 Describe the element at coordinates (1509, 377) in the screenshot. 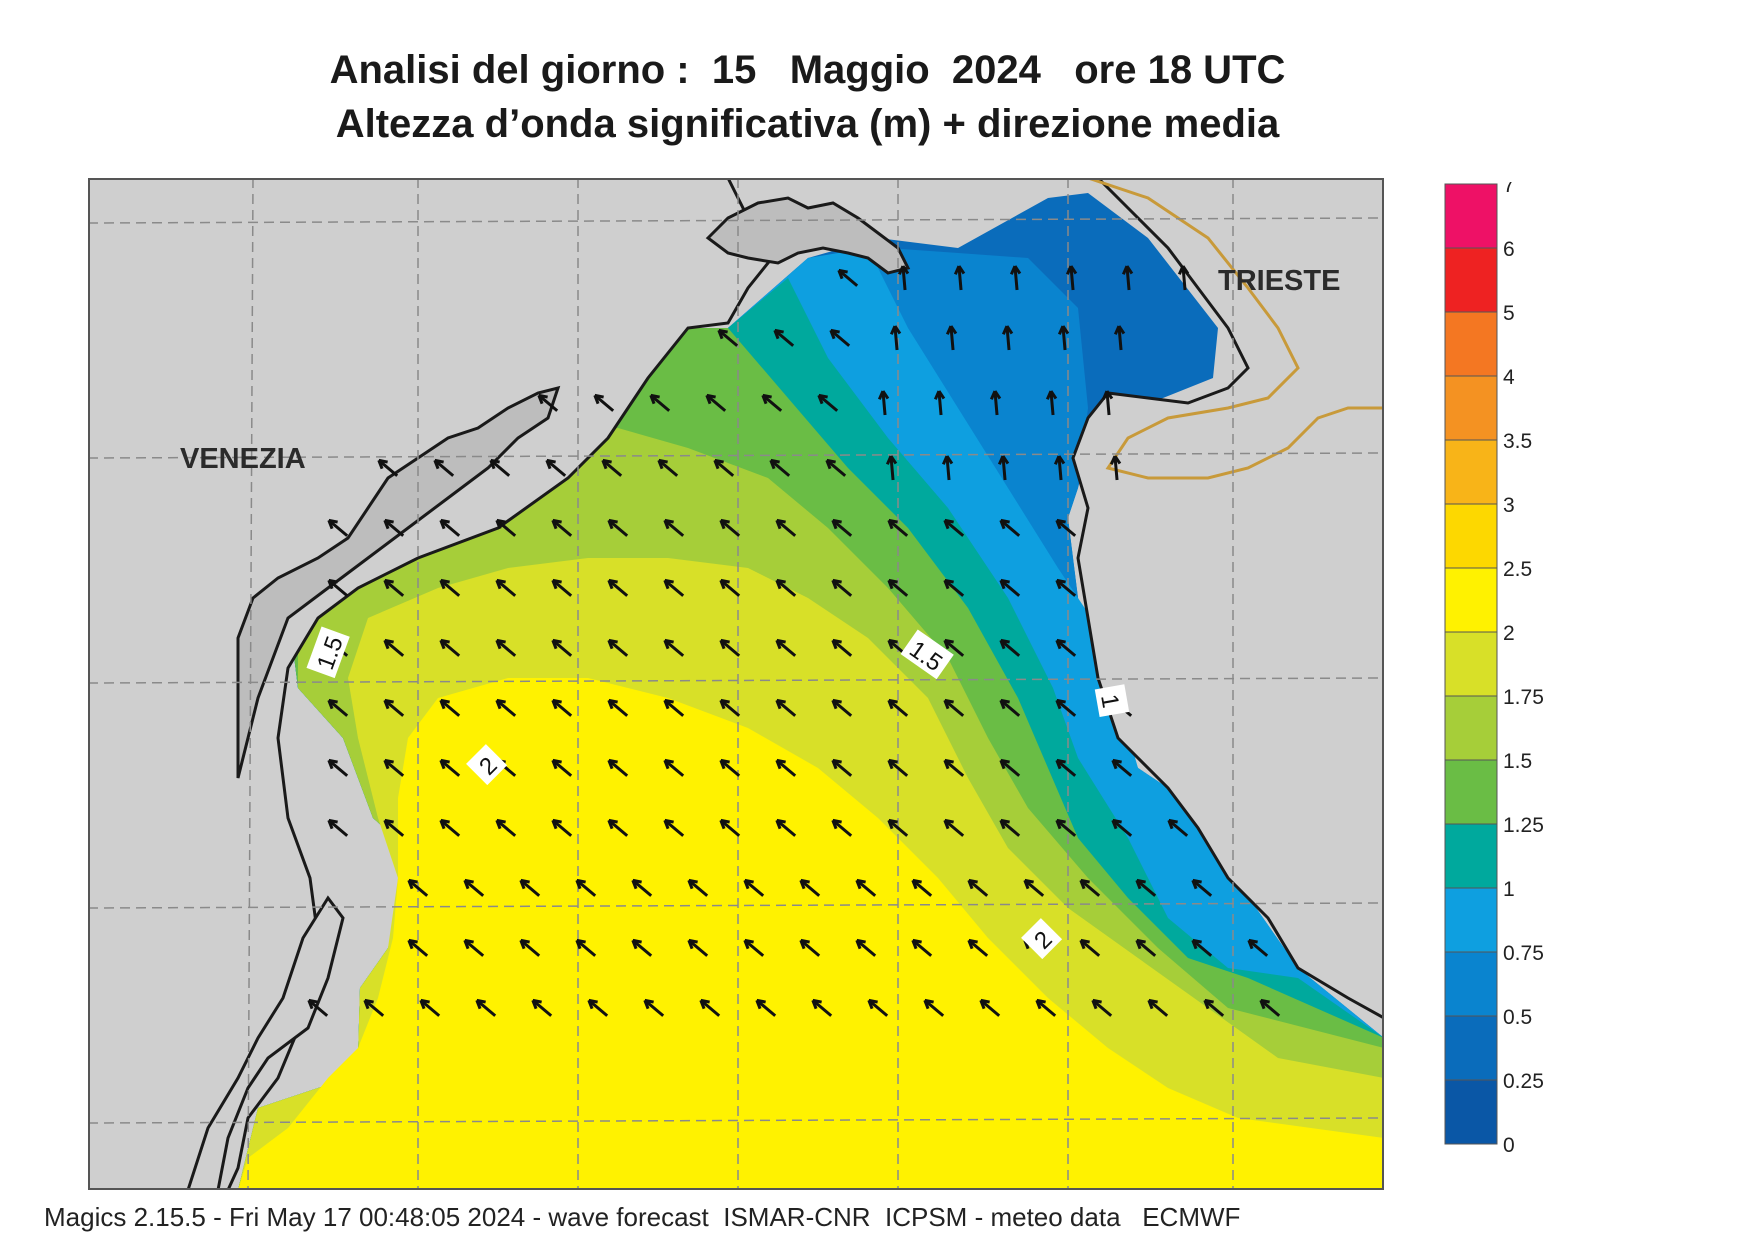

I see `legend-label: 4` at that location.